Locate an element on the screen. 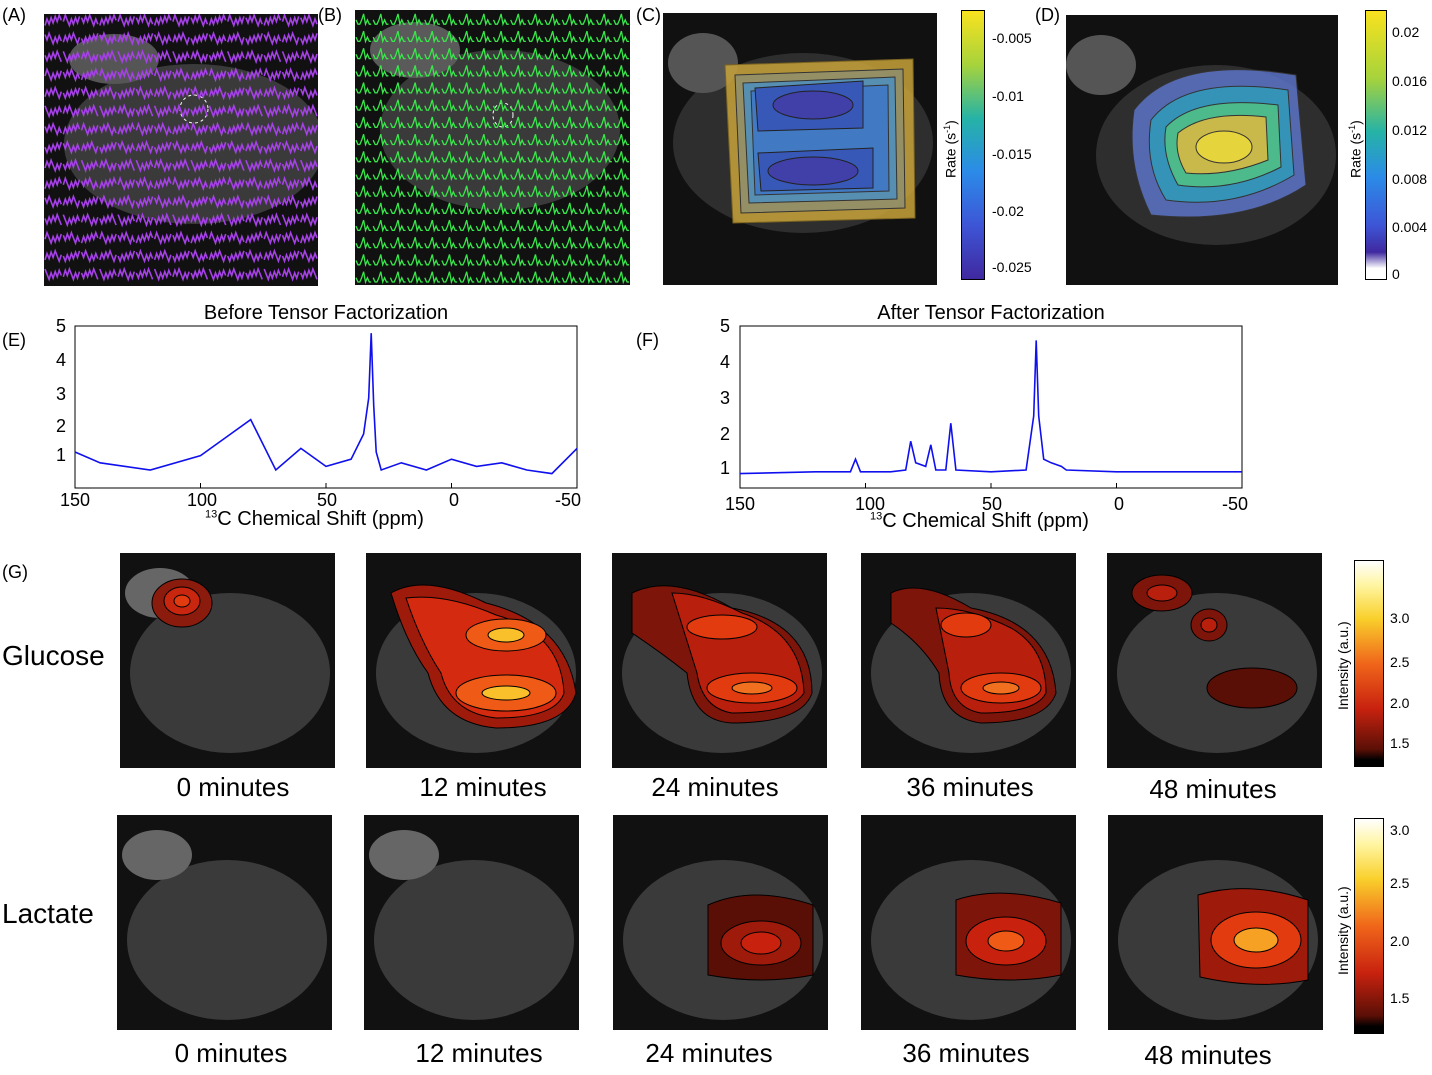 The height and width of the screenshot is (1075, 1432). panel-label-e: (E) is located at coordinates (14, 340).